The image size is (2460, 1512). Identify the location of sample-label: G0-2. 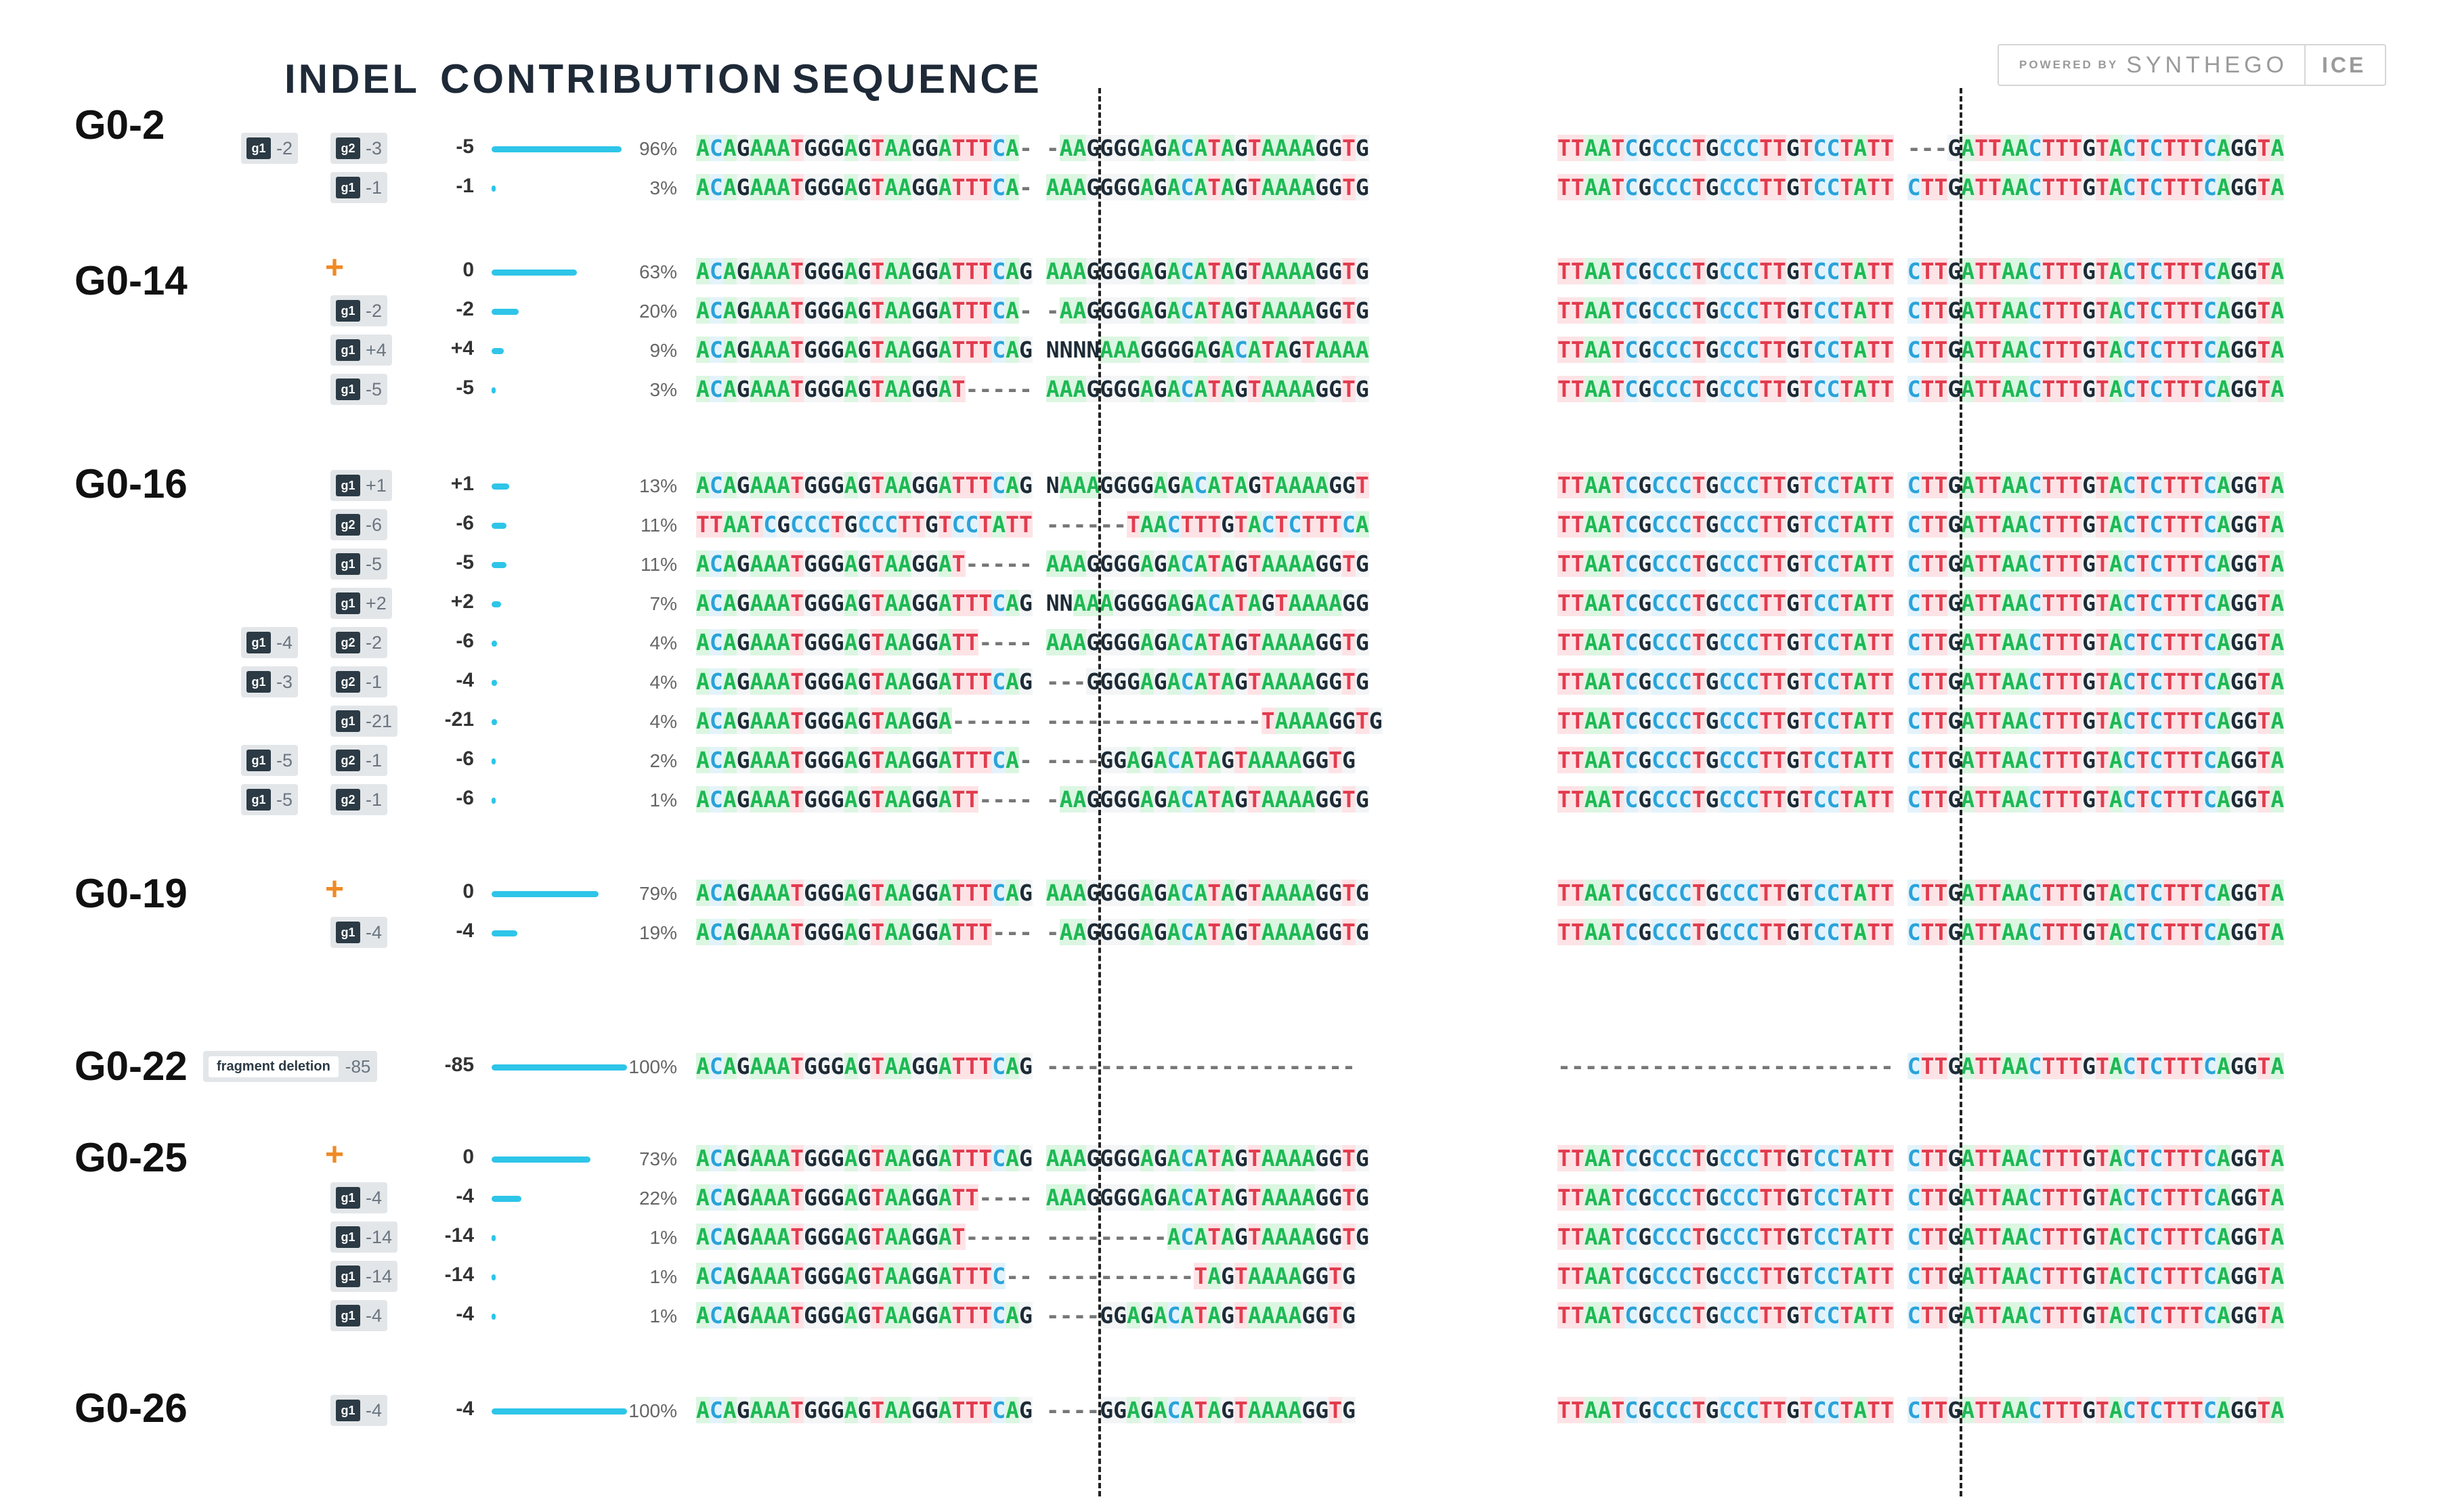
(119, 125).